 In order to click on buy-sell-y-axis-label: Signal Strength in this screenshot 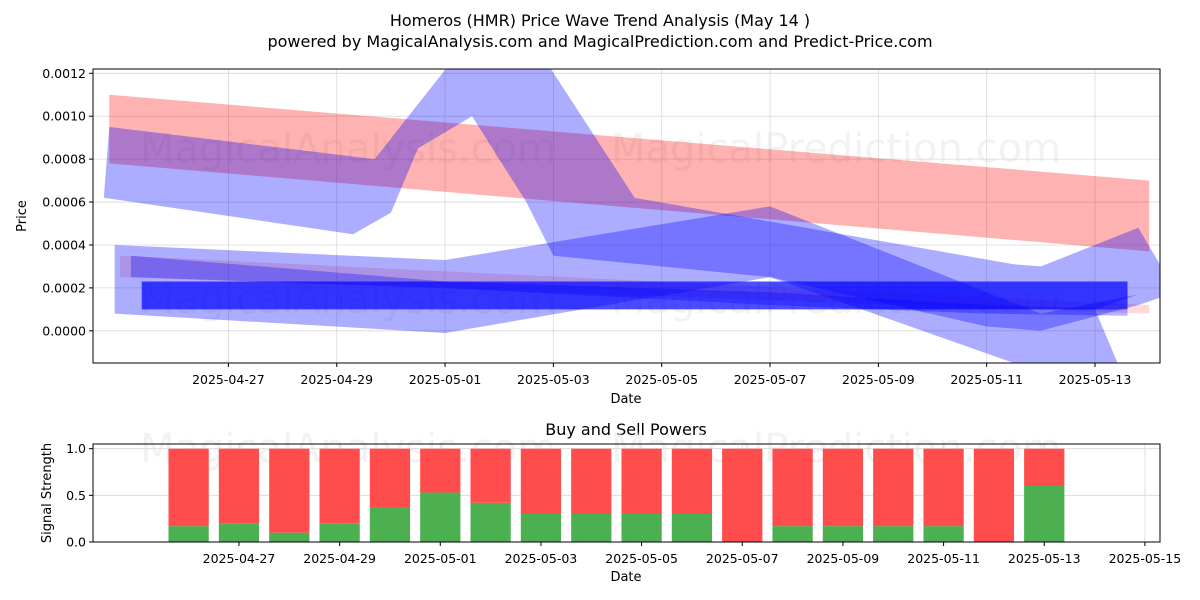, I will do `click(47, 493)`.